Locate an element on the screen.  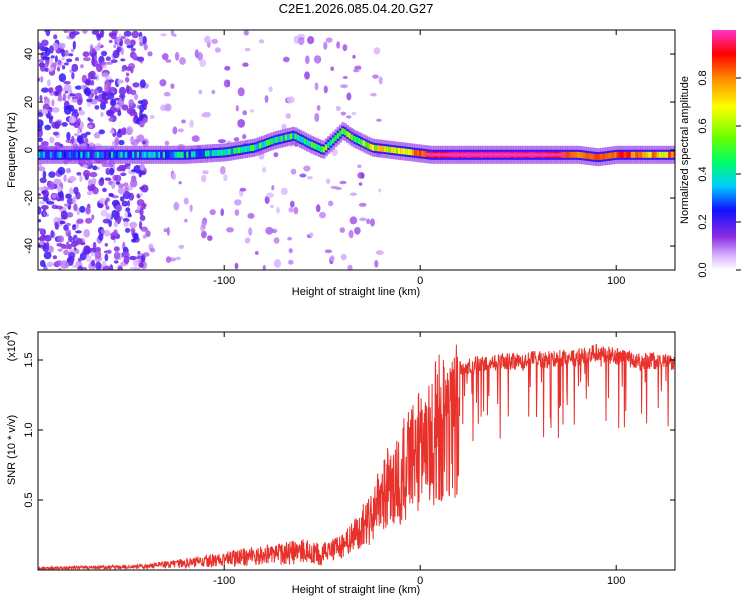
colorbar-tick-label: 0.6 is located at coordinates (703, 125).